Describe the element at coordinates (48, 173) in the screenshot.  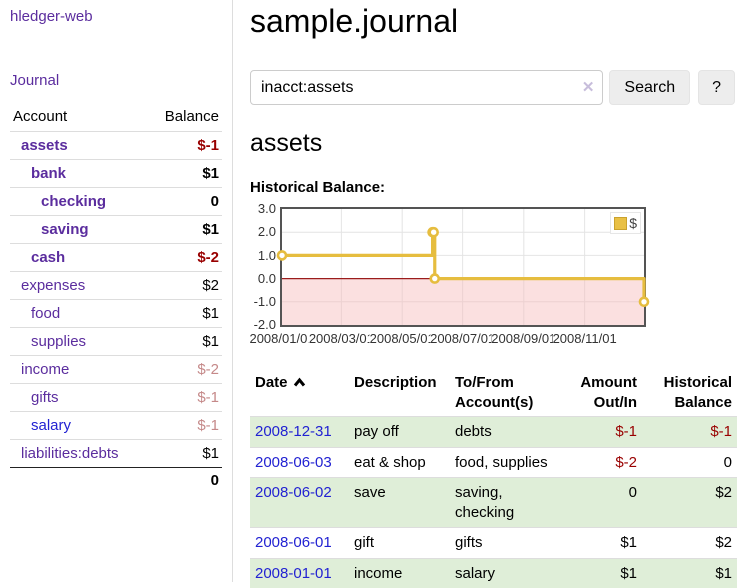
I see `account-link: bank` at that location.